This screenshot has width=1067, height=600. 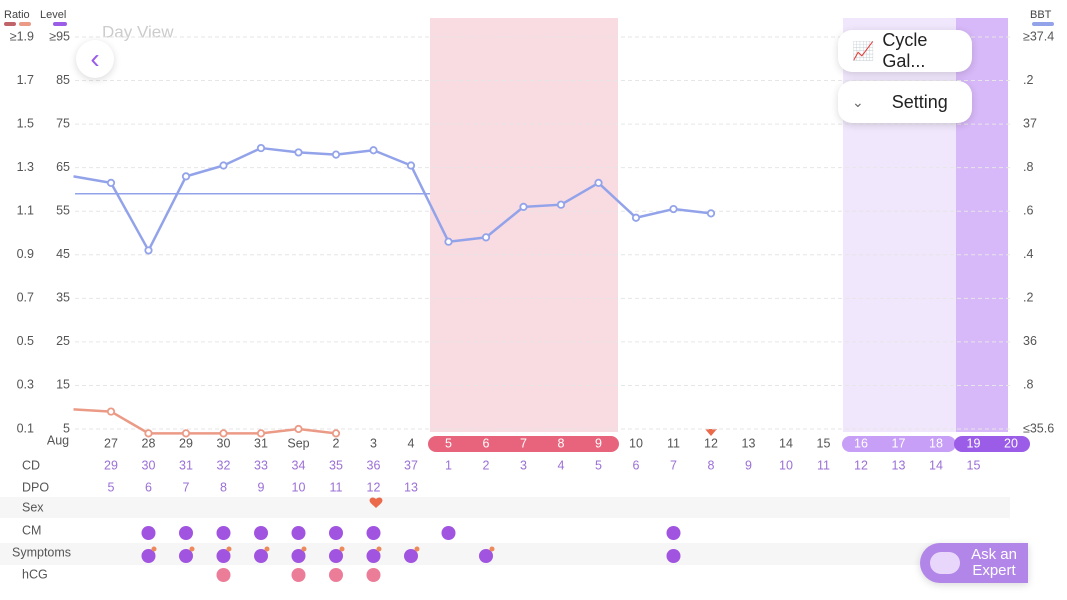 I want to click on y-tick-label: 0.3, so click(x=25, y=385).